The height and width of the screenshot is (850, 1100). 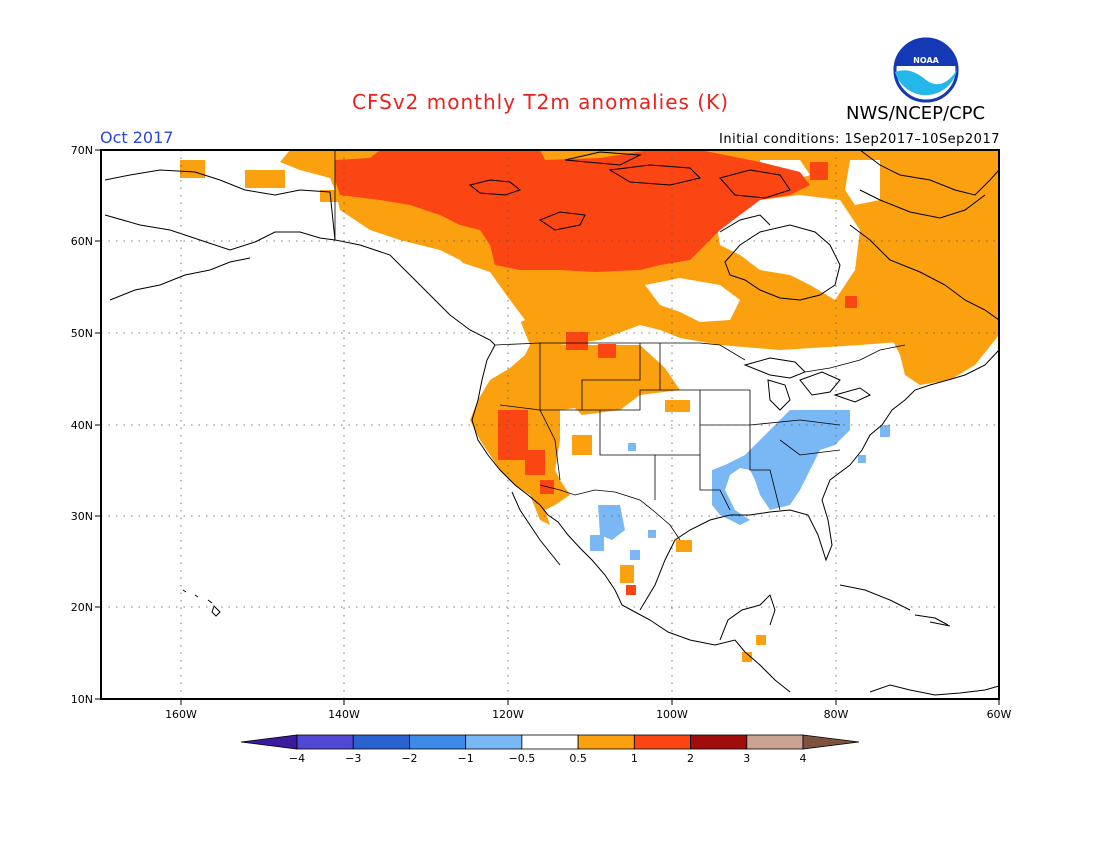 What do you see at coordinates (836, 714) in the screenshot?
I see `lon-label: 80W` at bounding box center [836, 714].